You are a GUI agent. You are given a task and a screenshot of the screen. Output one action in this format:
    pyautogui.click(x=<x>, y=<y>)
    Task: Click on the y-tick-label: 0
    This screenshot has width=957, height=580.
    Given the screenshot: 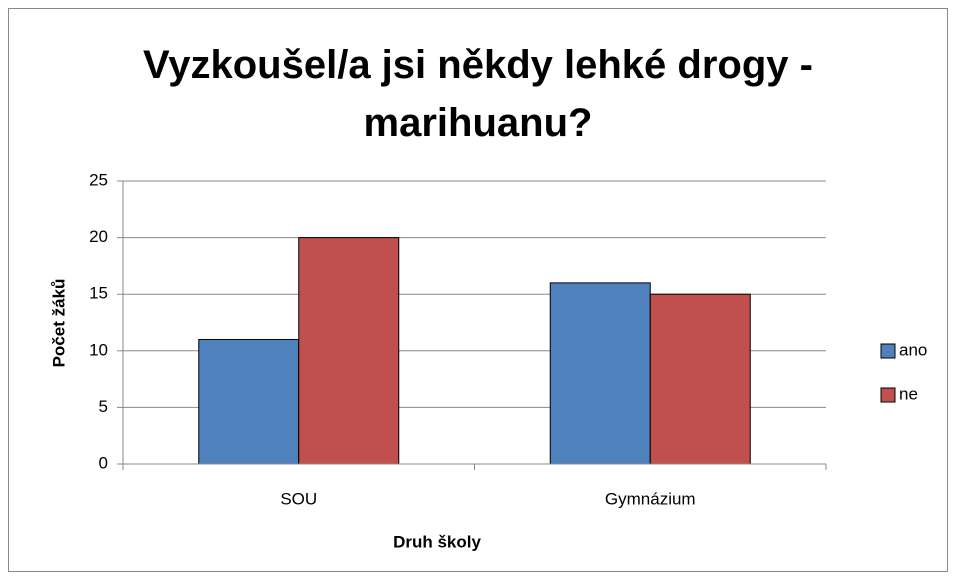 What is the action you would take?
    pyautogui.click(x=103, y=462)
    